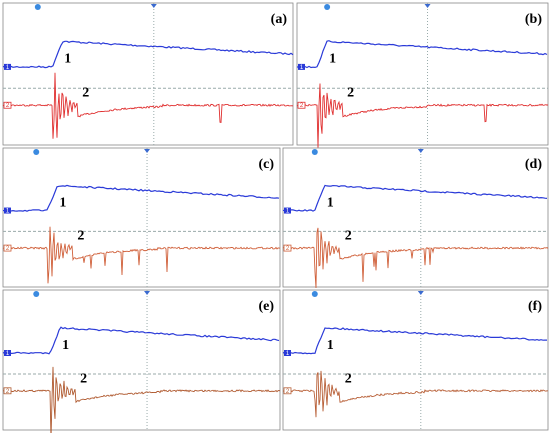 The height and width of the screenshot is (433, 550). What do you see at coordinates (279, 19) in the screenshot?
I see `panel-label: (a)` at bounding box center [279, 19].